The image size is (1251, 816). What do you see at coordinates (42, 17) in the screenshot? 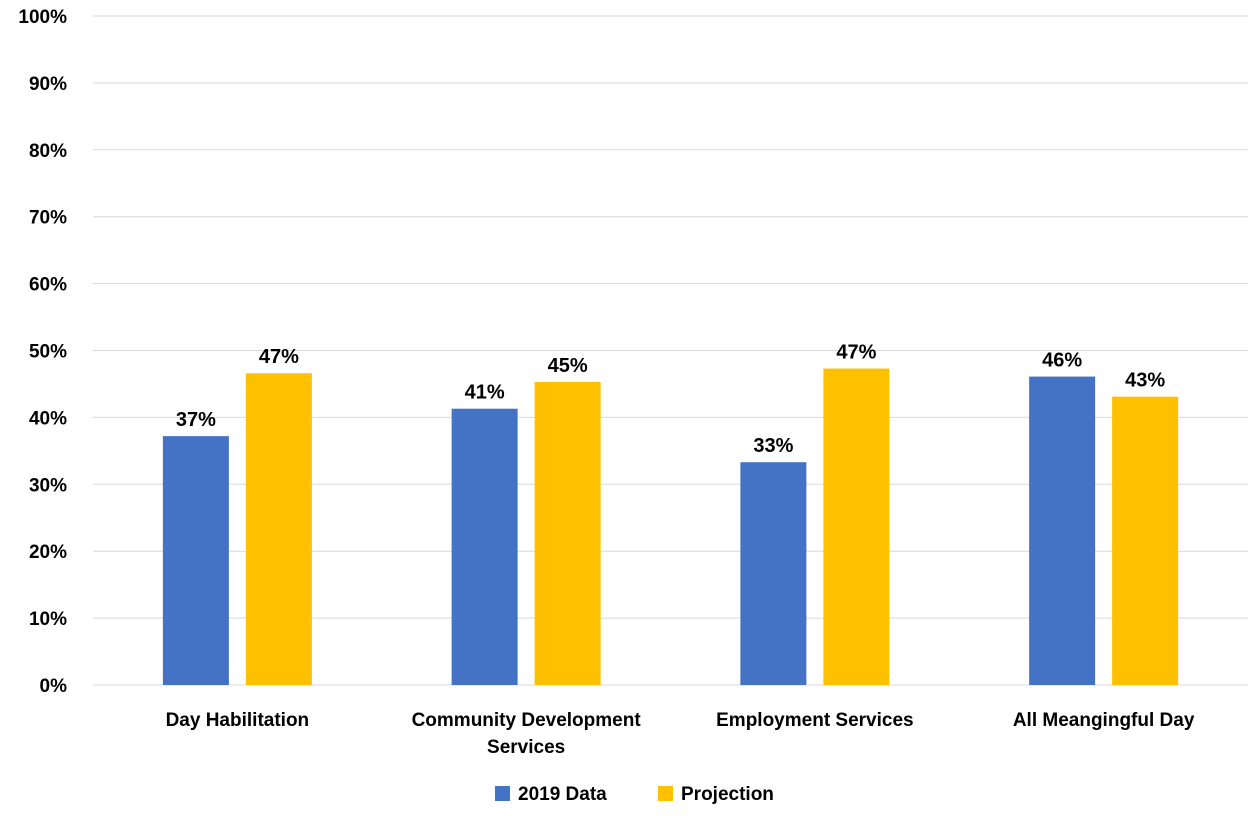
I see `y-tick-label: 100%` at bounding box center [42, 17].